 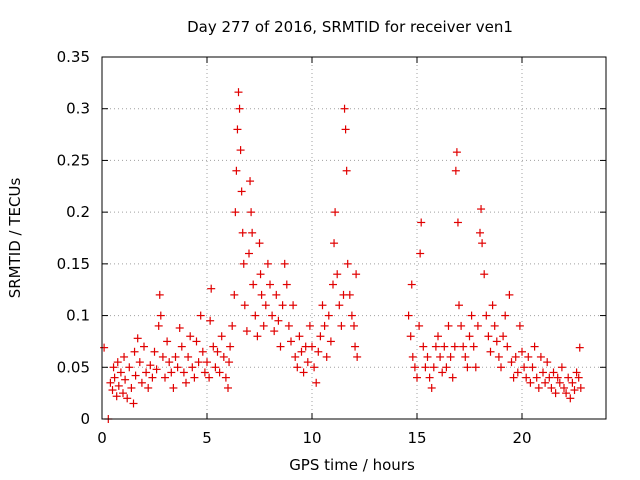 What do you see at coordinates (73, 264) in the screenshot?
I see `y-tick-label: 0.15` at bounding box center [73, 264].